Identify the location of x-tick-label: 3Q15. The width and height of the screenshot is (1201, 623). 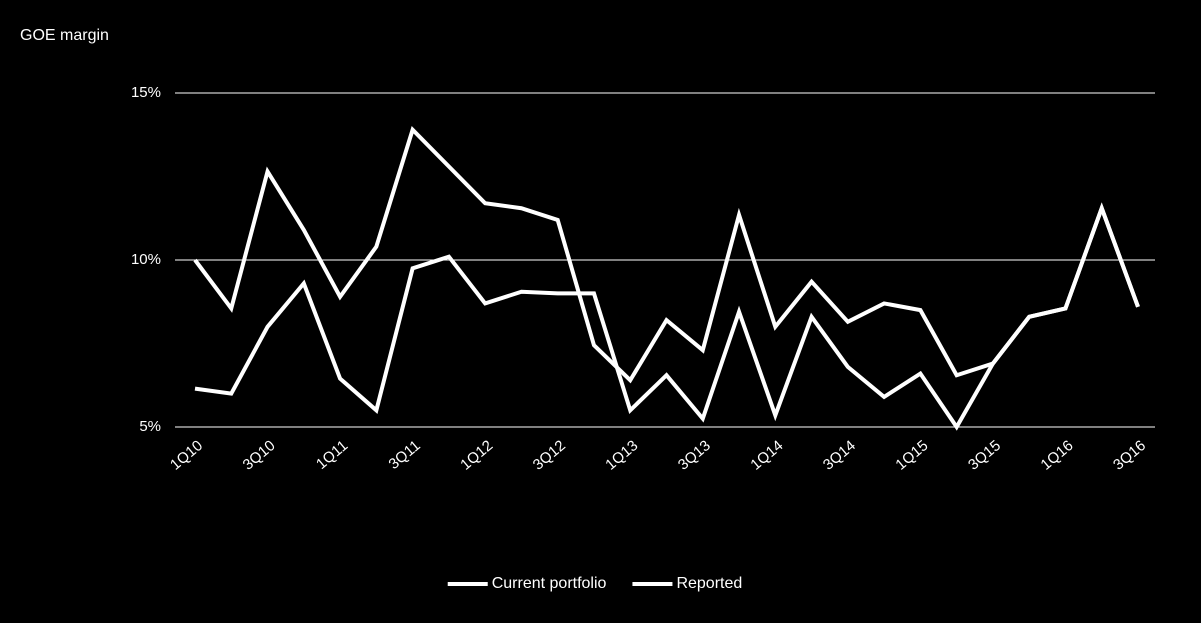
(984, 455).